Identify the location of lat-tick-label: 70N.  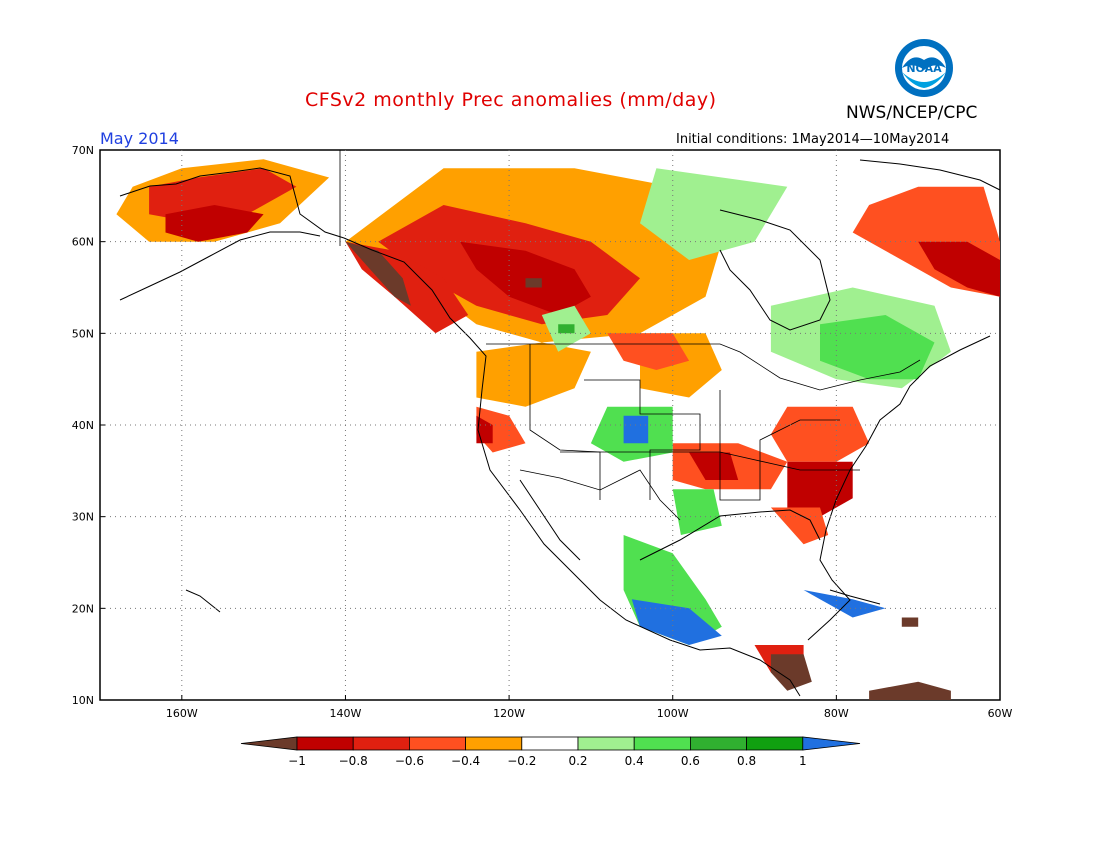
(83, 150).